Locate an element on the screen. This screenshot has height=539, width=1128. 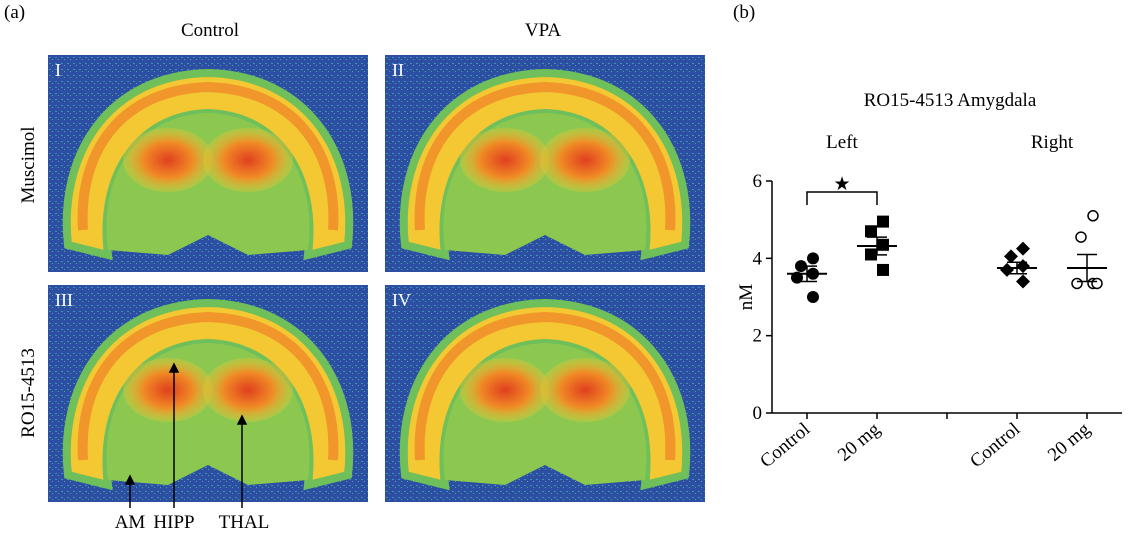
y-tick-label: 0 is located at coordinates (758, 413).